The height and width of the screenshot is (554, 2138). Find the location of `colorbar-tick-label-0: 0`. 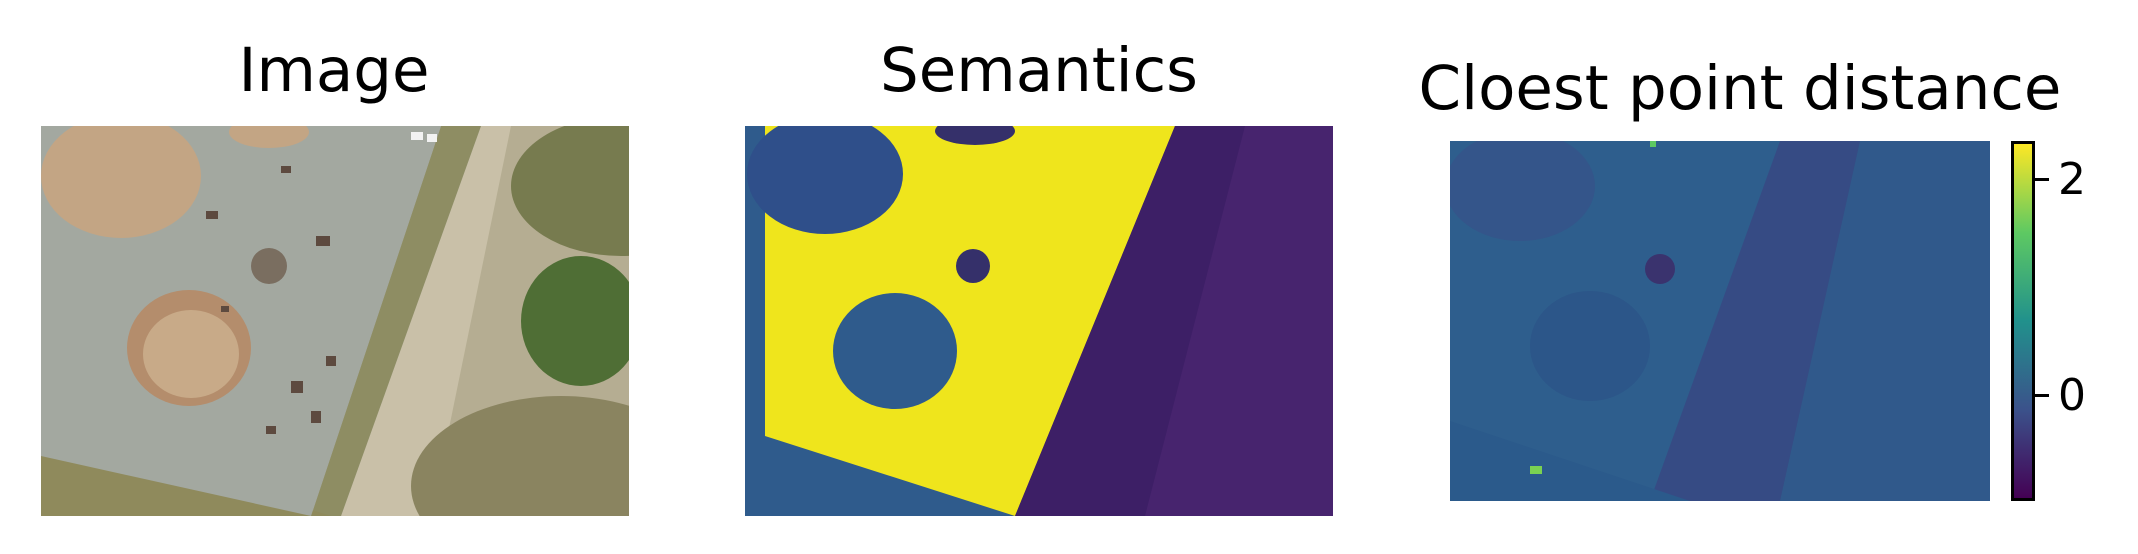

colorbar-tick-label-0: 0 is located at coordinates (2072, 395).